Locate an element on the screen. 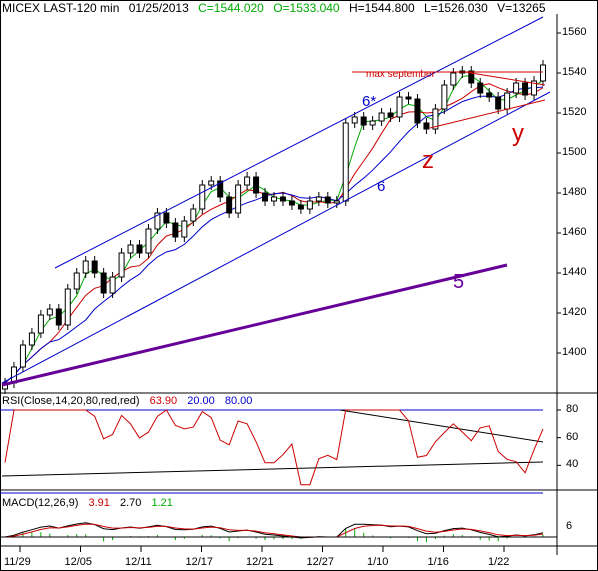 This screenshot has width=598, height=571. close-value: C=1544.020 is located at coordinates (231, 8).